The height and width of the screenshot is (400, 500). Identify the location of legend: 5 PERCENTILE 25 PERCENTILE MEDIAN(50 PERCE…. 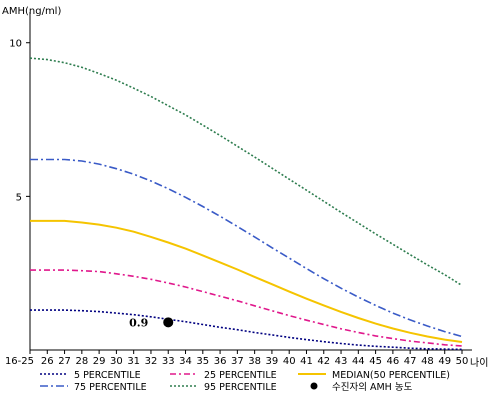
(245, 381).